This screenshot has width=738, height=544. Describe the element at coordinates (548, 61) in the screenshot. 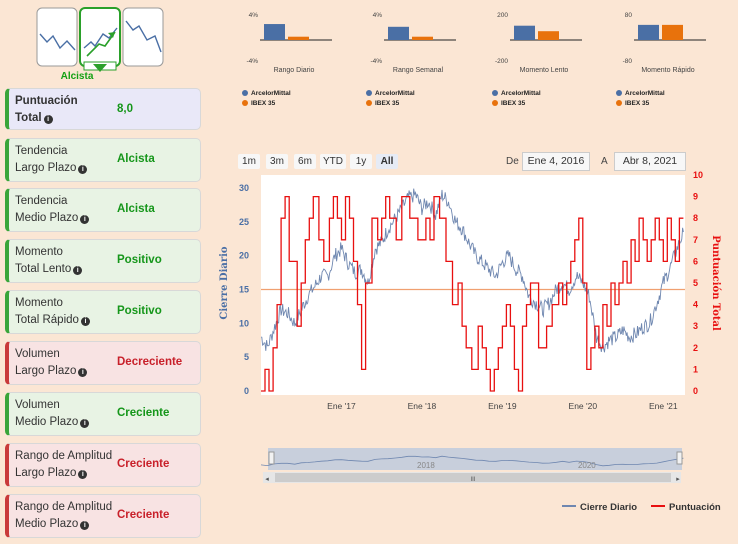

I see `mini-bar-chart: 200 -200 Momento Lento ArcelorMittal IBEX 35` at that location.